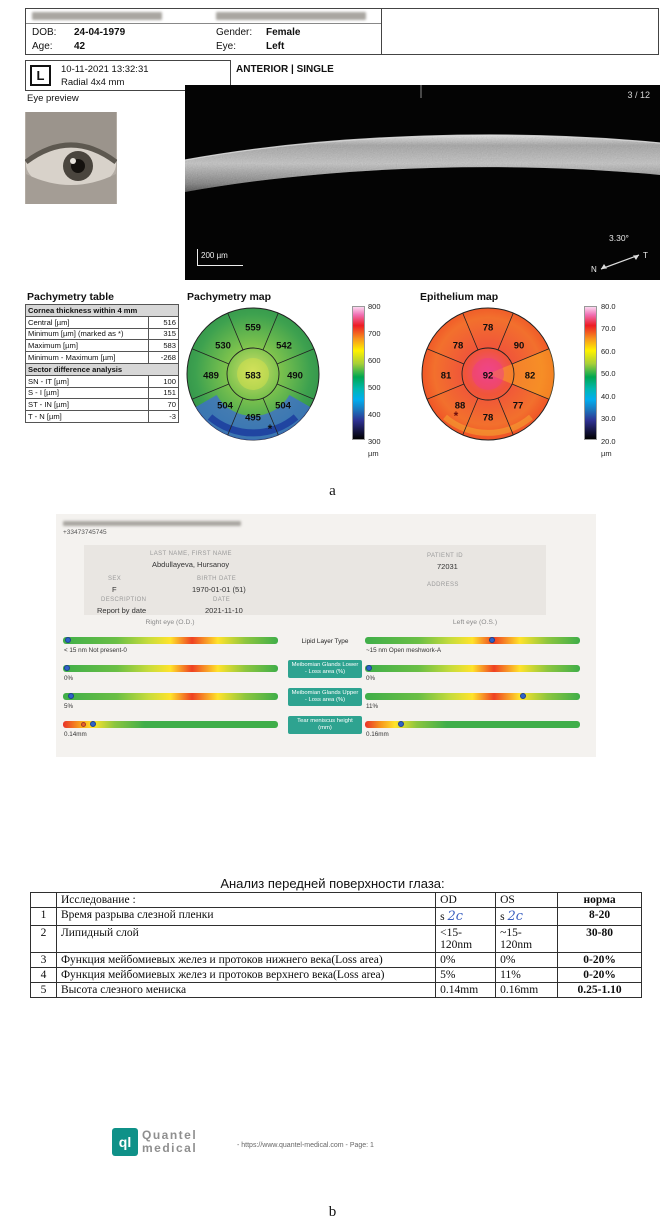 The width and height of the screenshot is (665, 1229). Describe the element at coordinates (374, 441) in the screenshot. I see `pachy-scale-tick: 300` at that location.